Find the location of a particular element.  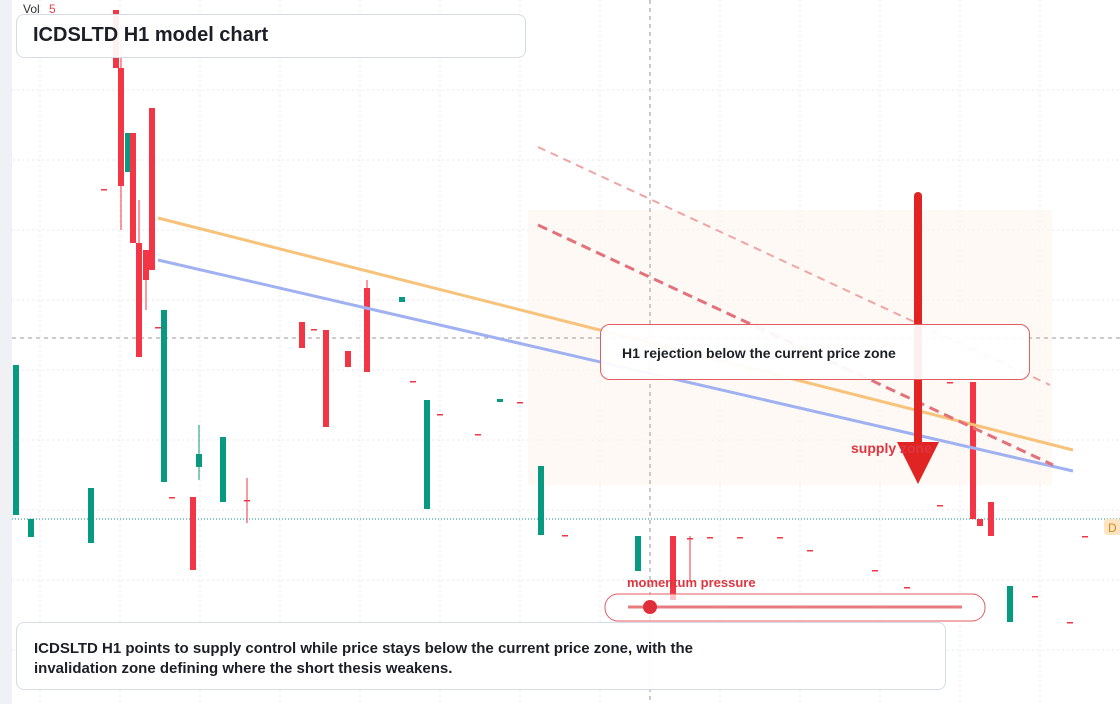

vol-label: Vol is located at coordinates (31, 9).